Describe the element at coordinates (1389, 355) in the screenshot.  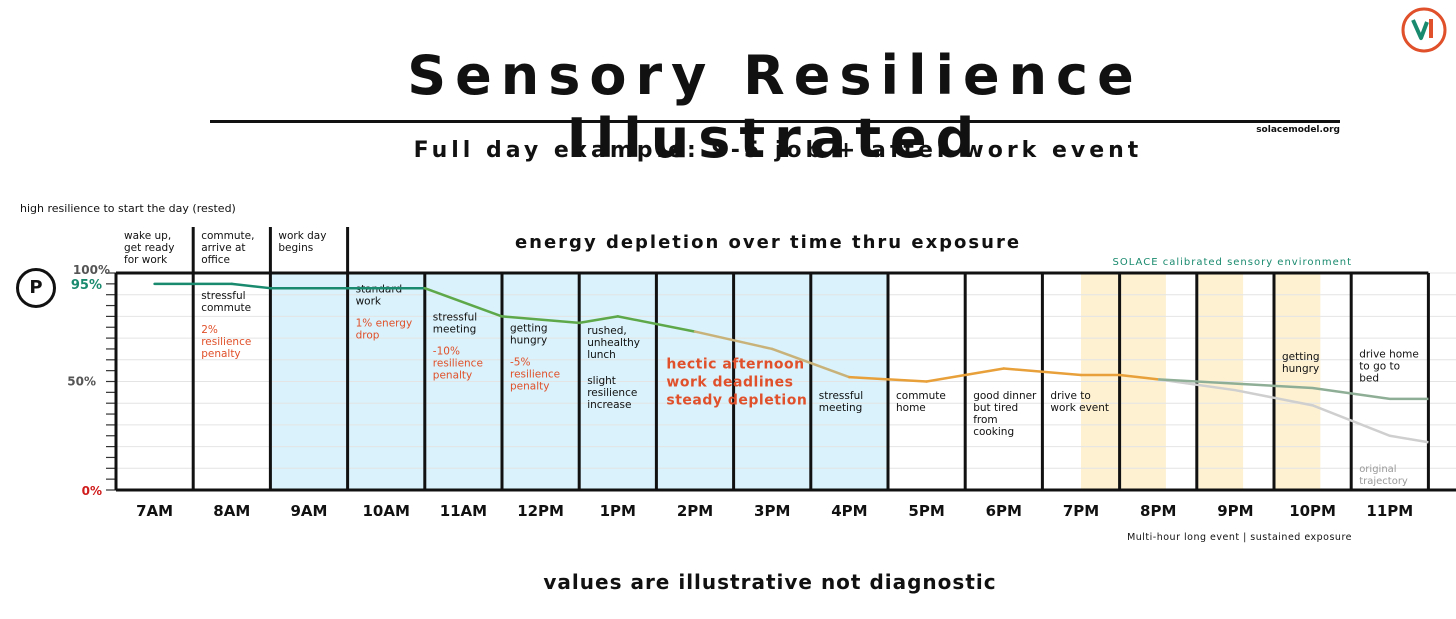
I see `annotation: drive home` at that location.